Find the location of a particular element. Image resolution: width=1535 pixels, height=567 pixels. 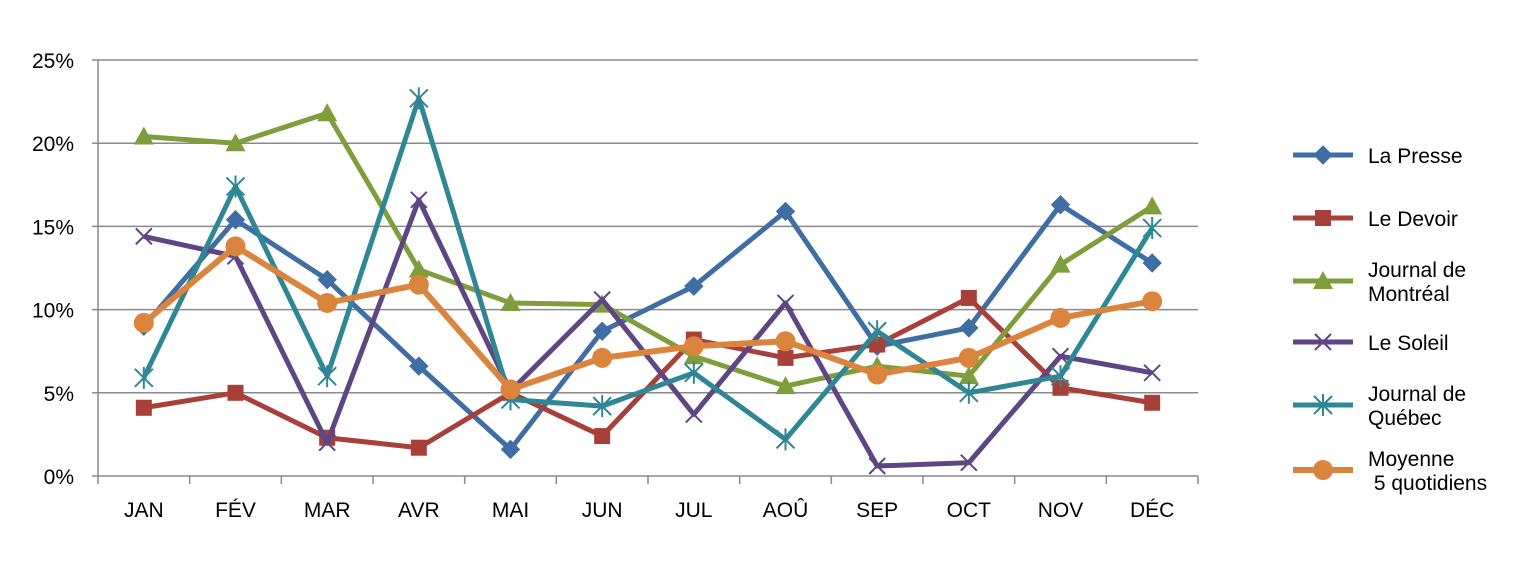

legend-label-line: Le Soleil is located at coordinates (1408, 343).